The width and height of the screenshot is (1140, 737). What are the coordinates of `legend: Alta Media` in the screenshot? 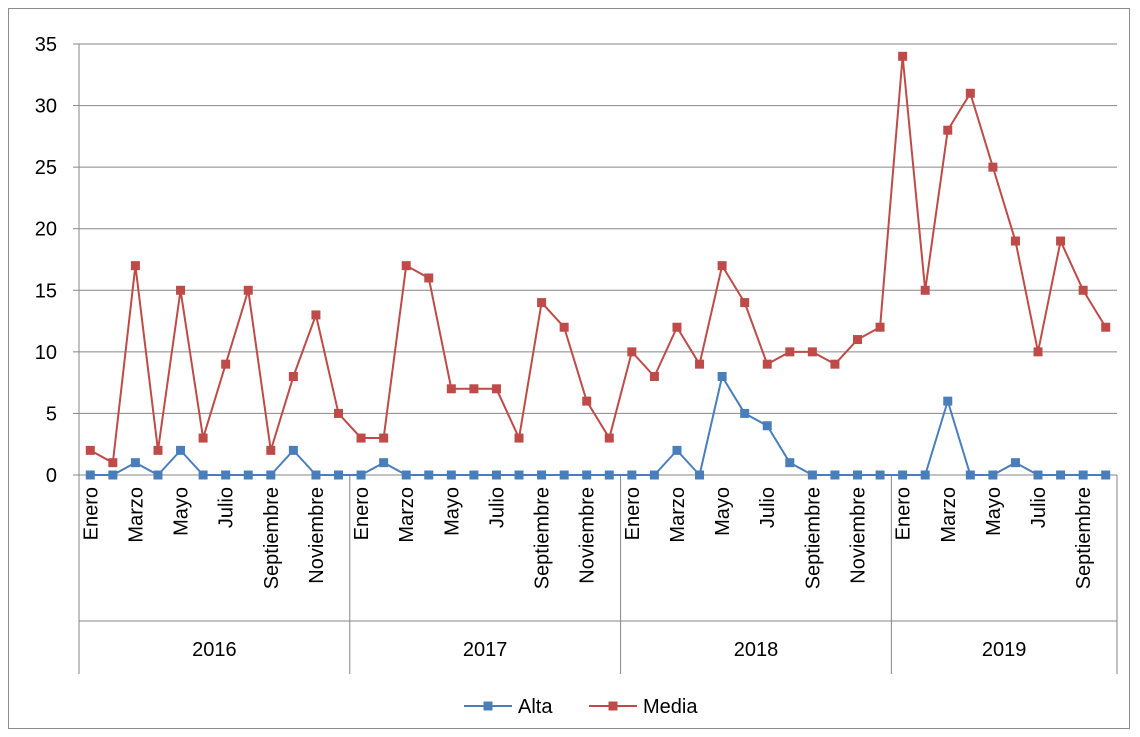 It's located at (581, 707).